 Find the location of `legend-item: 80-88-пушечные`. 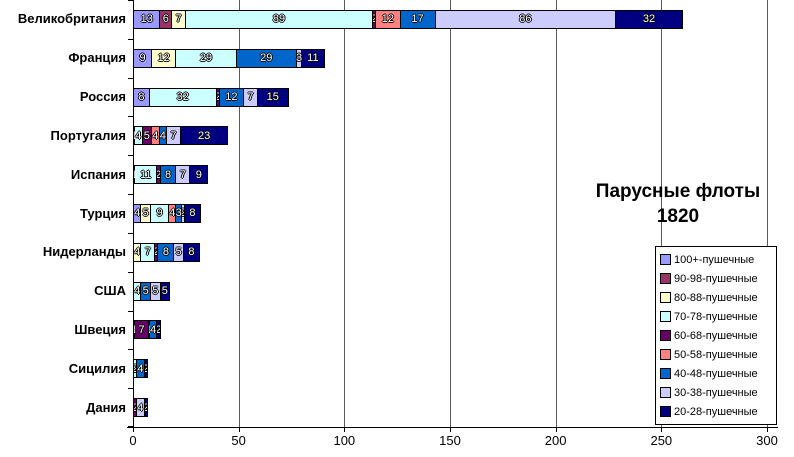

legend-item: 80-88-пушечные is located at coordinates (717, 297).